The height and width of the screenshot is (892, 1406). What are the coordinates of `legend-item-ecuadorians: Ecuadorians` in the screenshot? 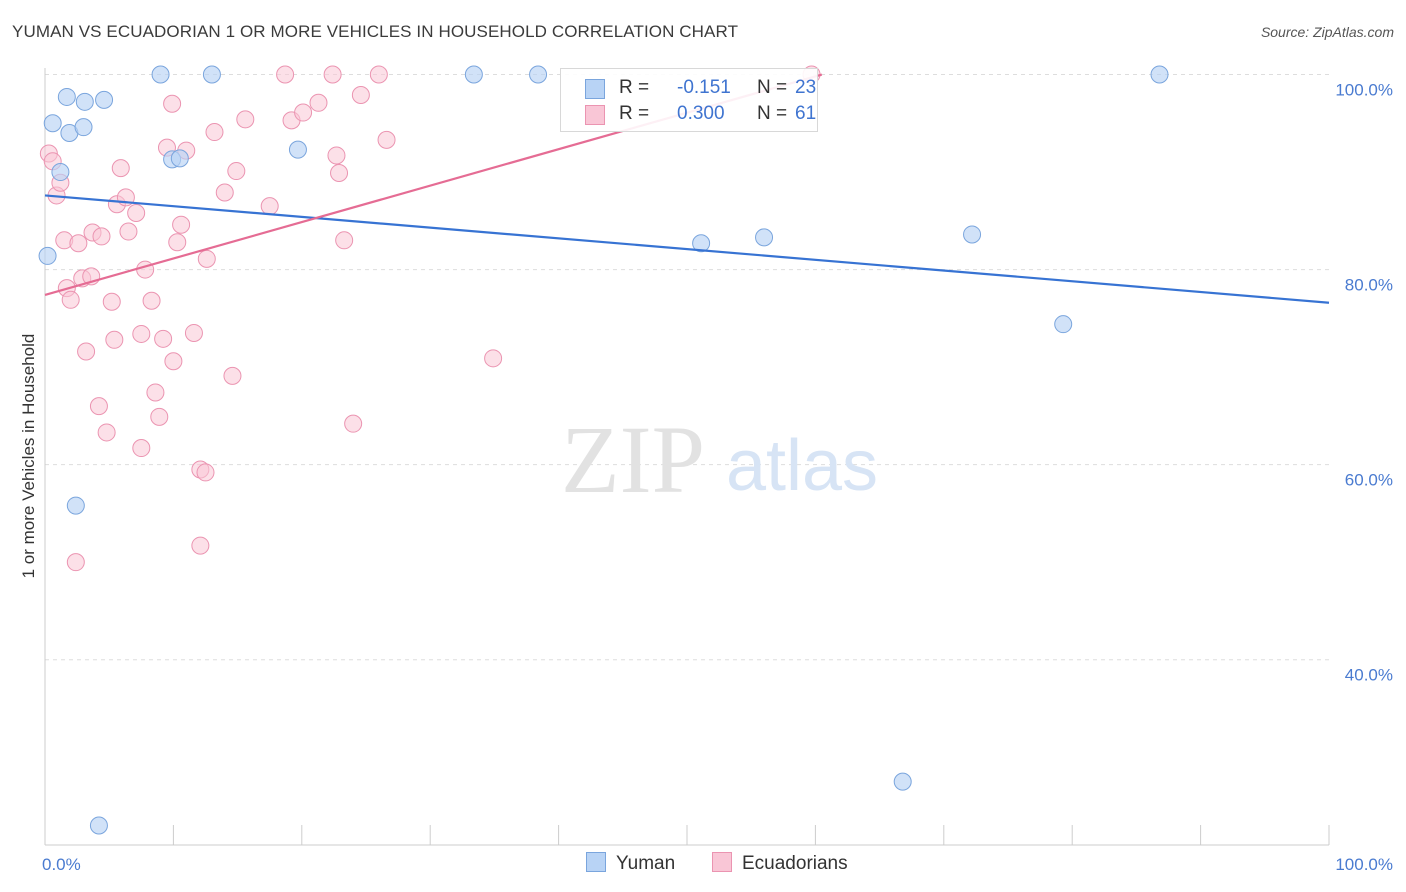 It's located at (780, 863).